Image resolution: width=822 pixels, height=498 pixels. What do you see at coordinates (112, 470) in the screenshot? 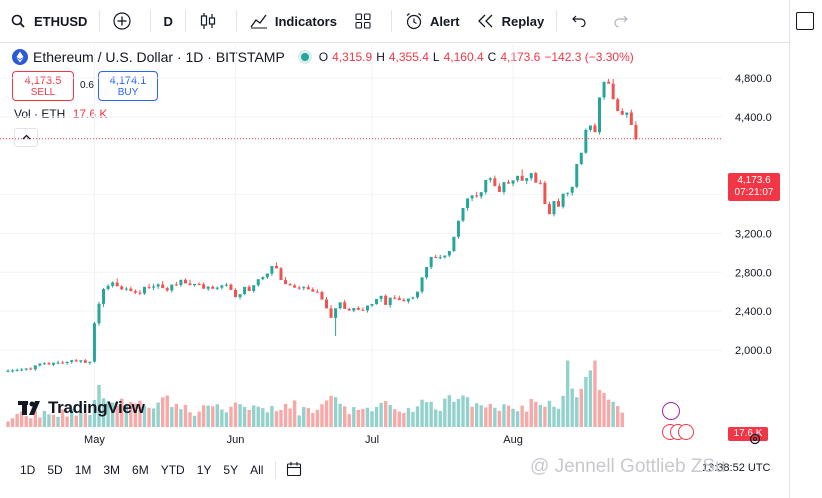
I see `range-button-3m: 3M` at bounding box center [112, 470].